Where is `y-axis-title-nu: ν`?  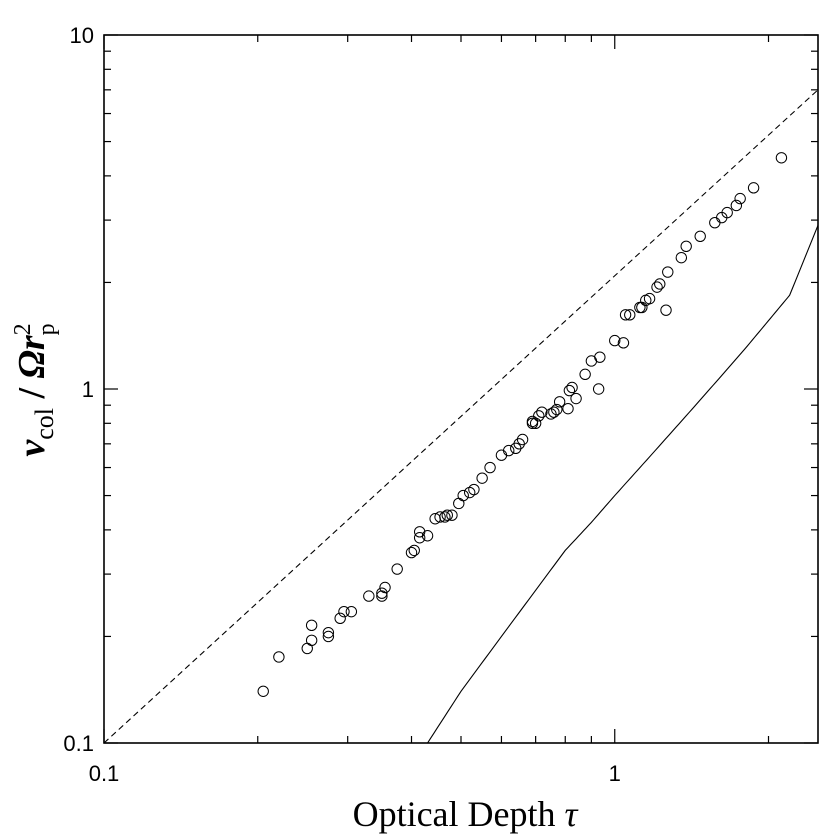
y-axis-title-nu: ν is located at coordinates (32, 448).